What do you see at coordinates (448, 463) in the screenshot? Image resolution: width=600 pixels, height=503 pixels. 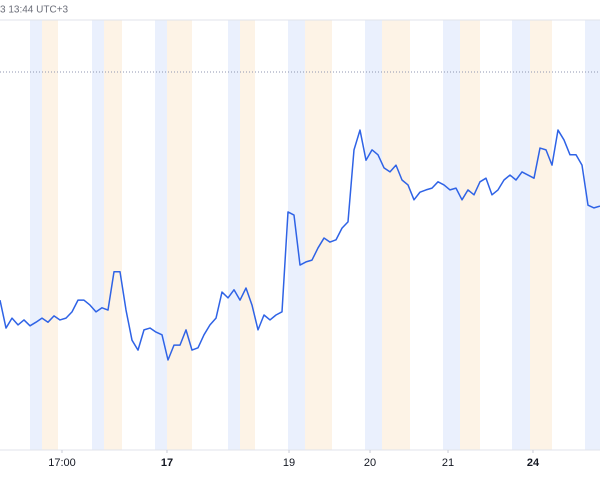 I see `x-tick-label: 21` at bounding box center [448, 463].